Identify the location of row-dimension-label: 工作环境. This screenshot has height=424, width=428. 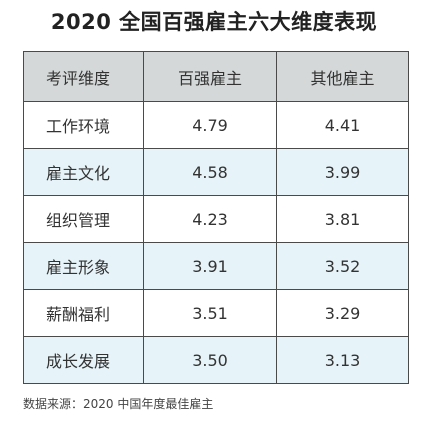
(83, 125).